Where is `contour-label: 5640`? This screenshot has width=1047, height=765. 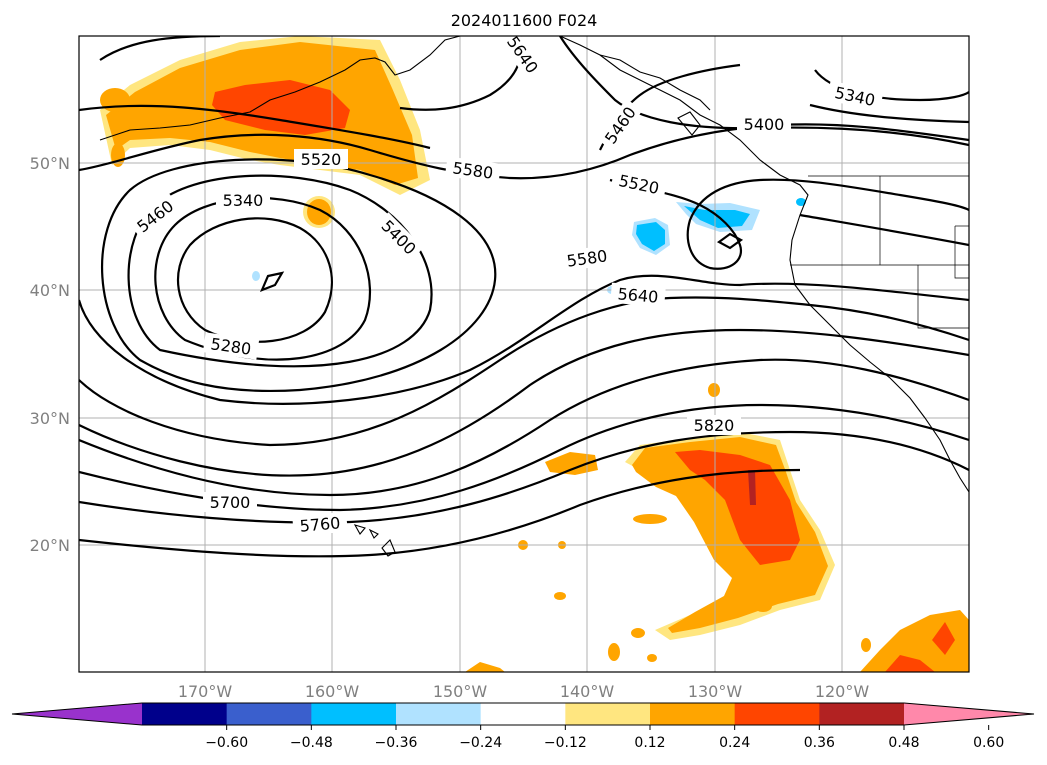 contour-label: 5640 is located at coordinates (638, 295).